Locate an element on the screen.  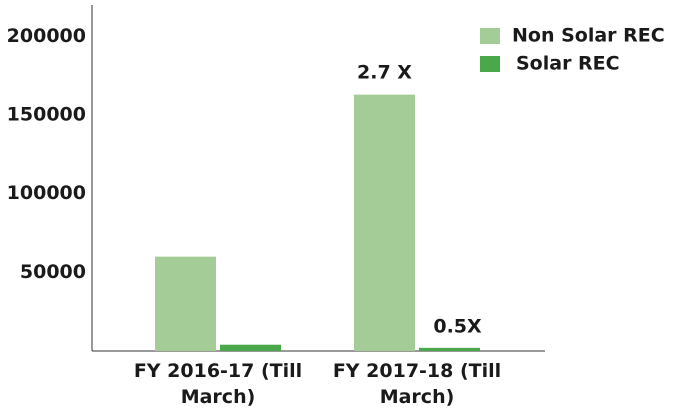
legend-label: Solar REC is located at coordinates (568, 64).